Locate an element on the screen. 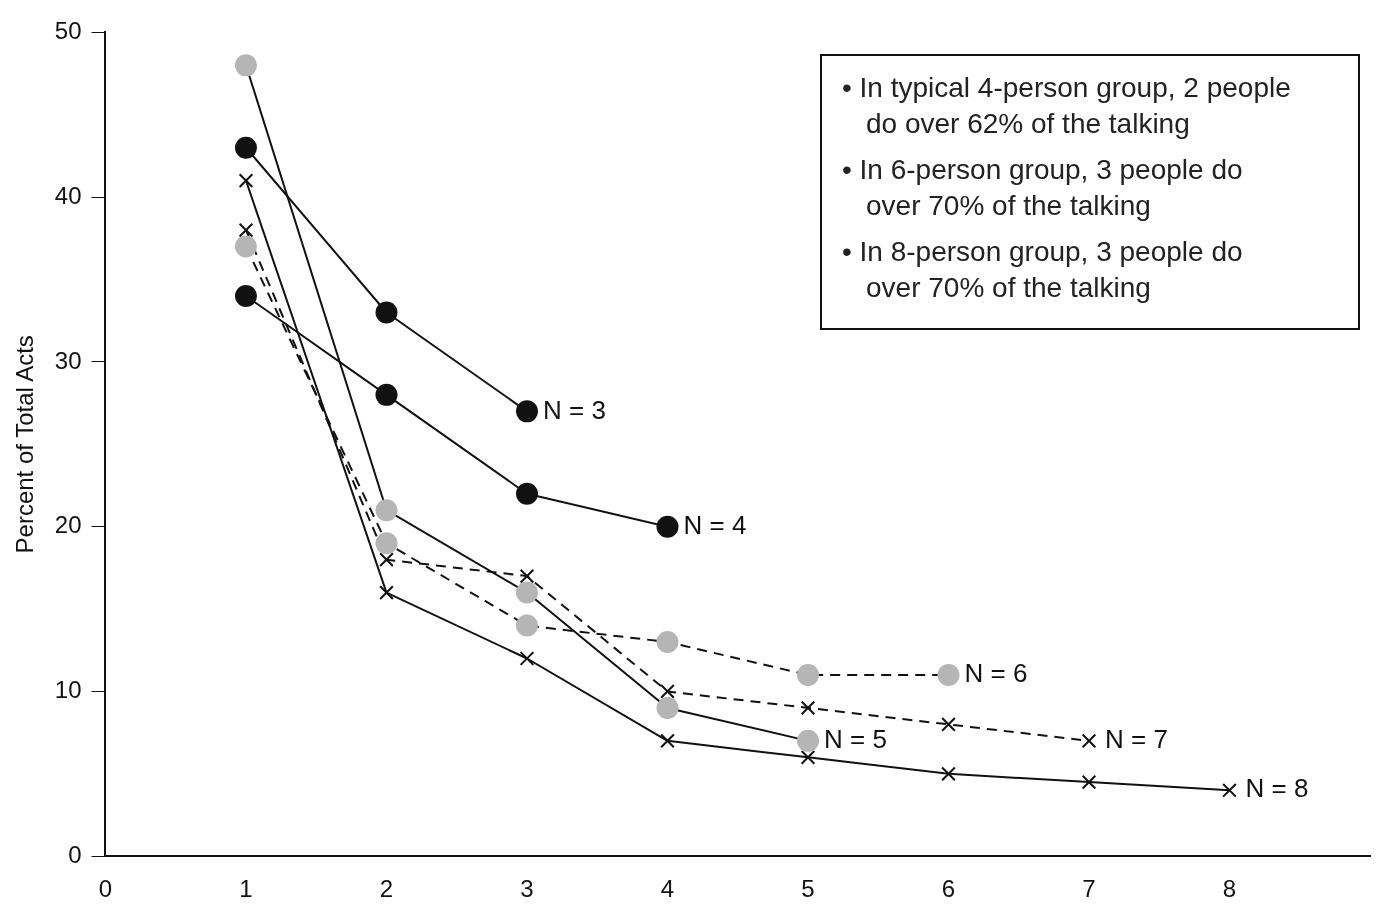 This screenshot has width=1389, height=921. series-label: N = 6 is located at coordinates (996, 673).